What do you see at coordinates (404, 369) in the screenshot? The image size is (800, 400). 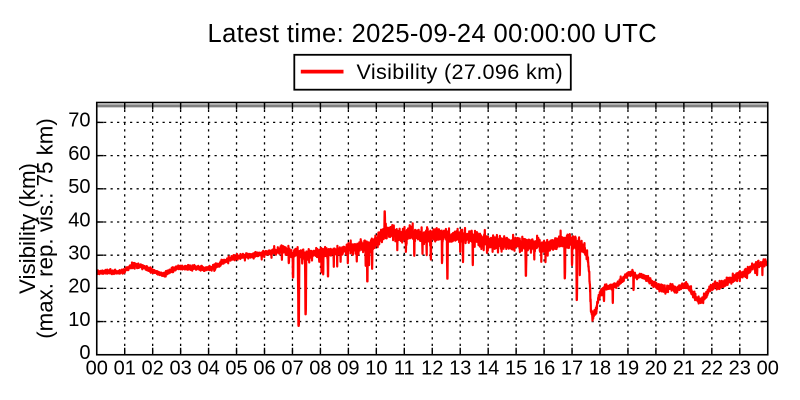 I see `svg-text: 11` at bounding box center [404, 369].